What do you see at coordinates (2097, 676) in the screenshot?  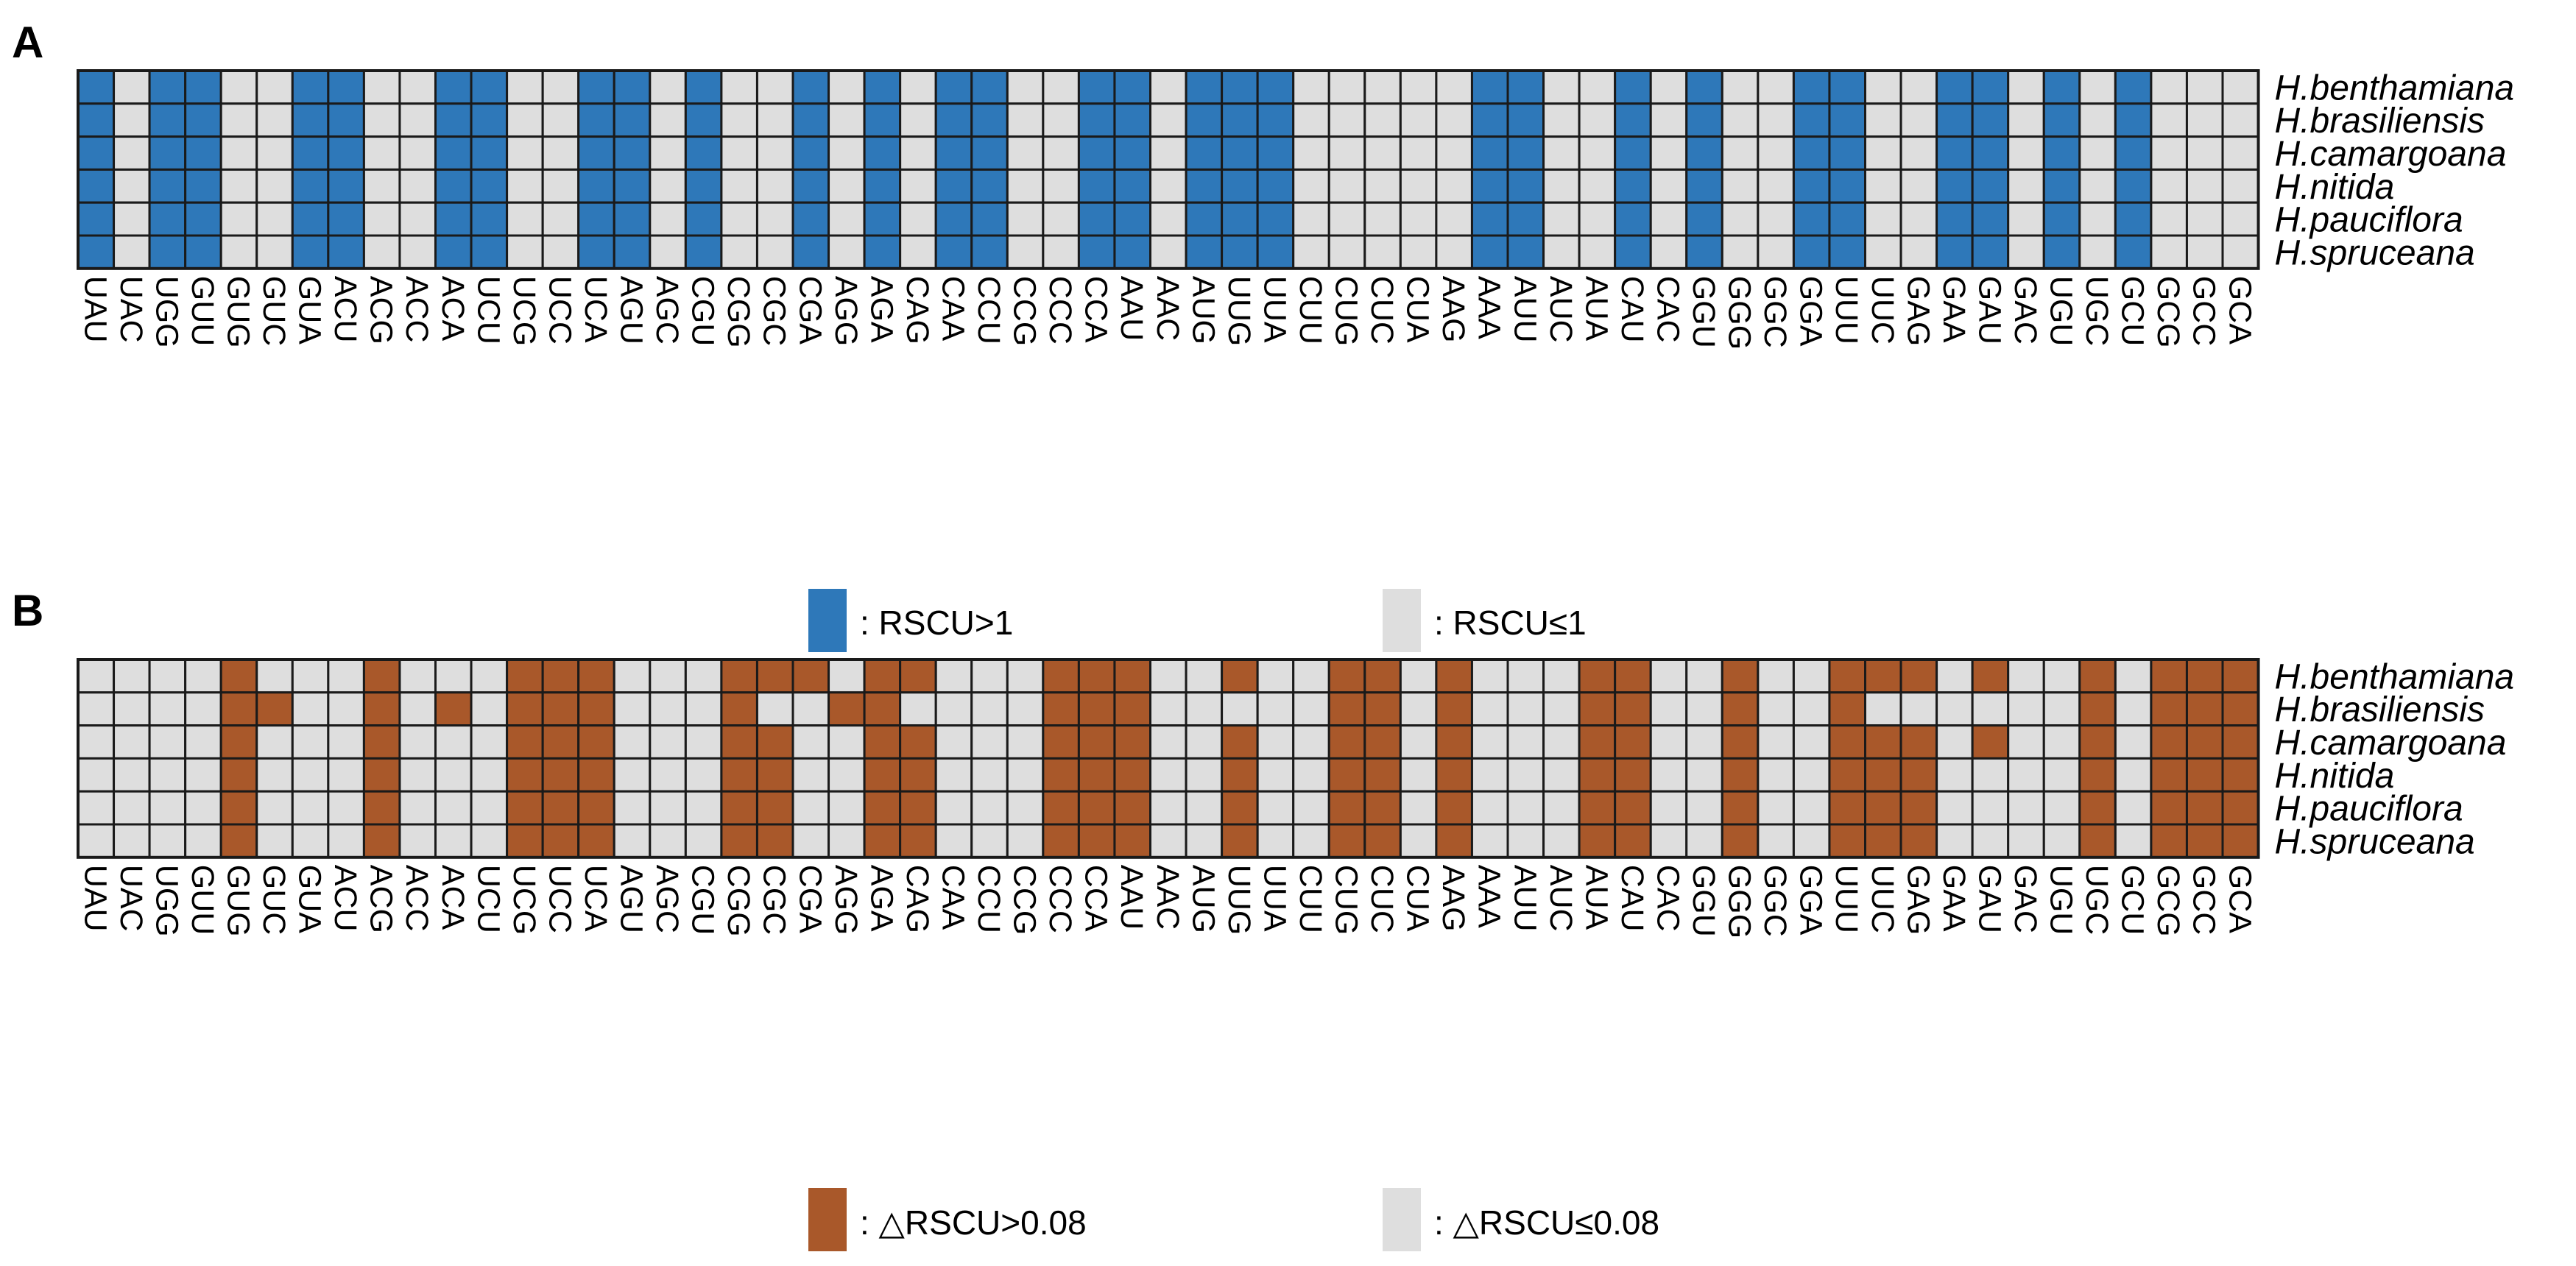 I see `heatmap-cell-b-h-benthamiana-ugc` at bounding box center [2097, 676].